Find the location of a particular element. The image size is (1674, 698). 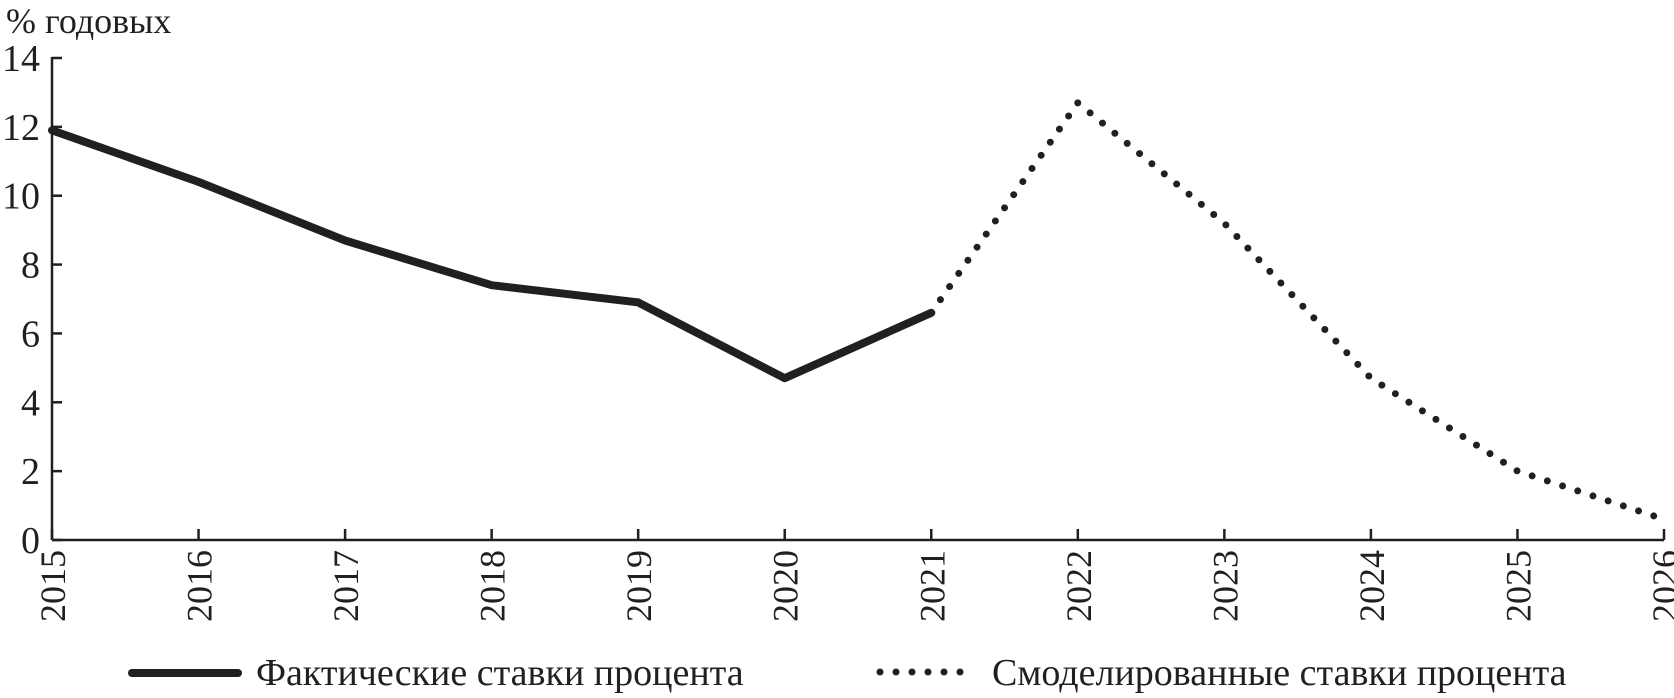

x-tick-label-2016: 2016 is located at coordinates (200, 586).